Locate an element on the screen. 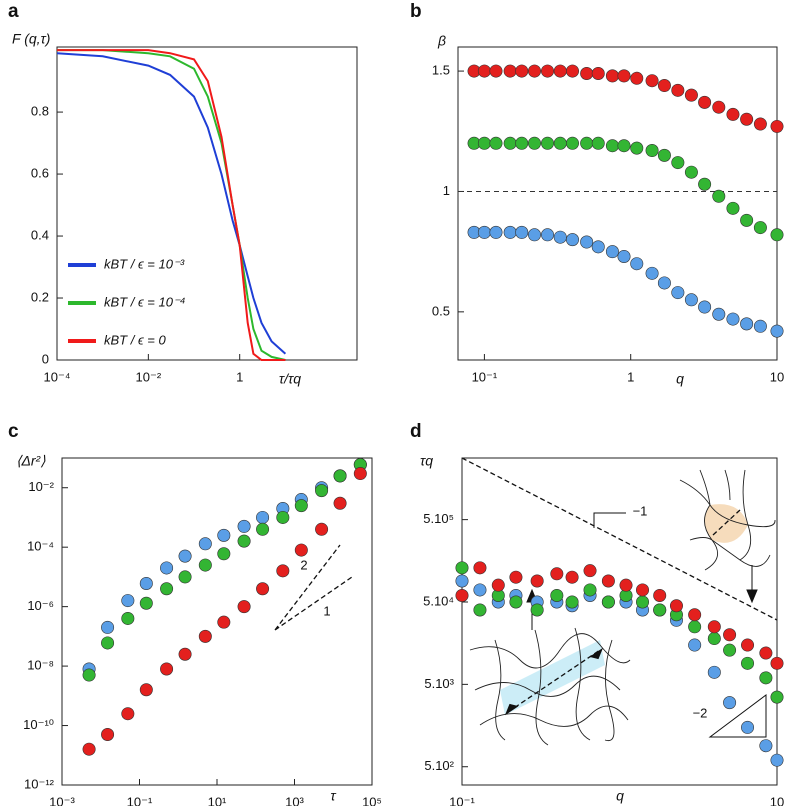 The width and height of the screenshot is (788, 806). y-tick-label: 0.8 is located at coordinates (40, 111).